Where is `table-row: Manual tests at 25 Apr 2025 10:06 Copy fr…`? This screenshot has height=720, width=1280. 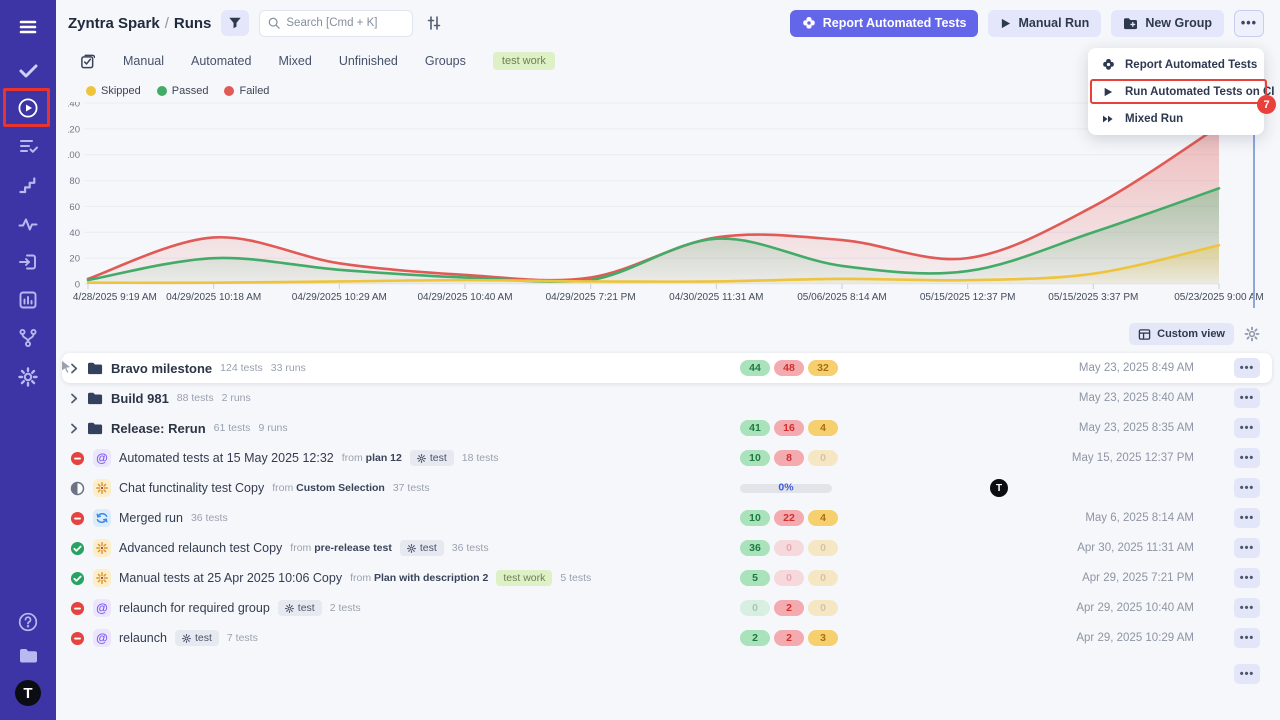 table-row: Manual tests at 25 Apr 2025 10:06 Copy fr… is located at coordinates (667, 578).